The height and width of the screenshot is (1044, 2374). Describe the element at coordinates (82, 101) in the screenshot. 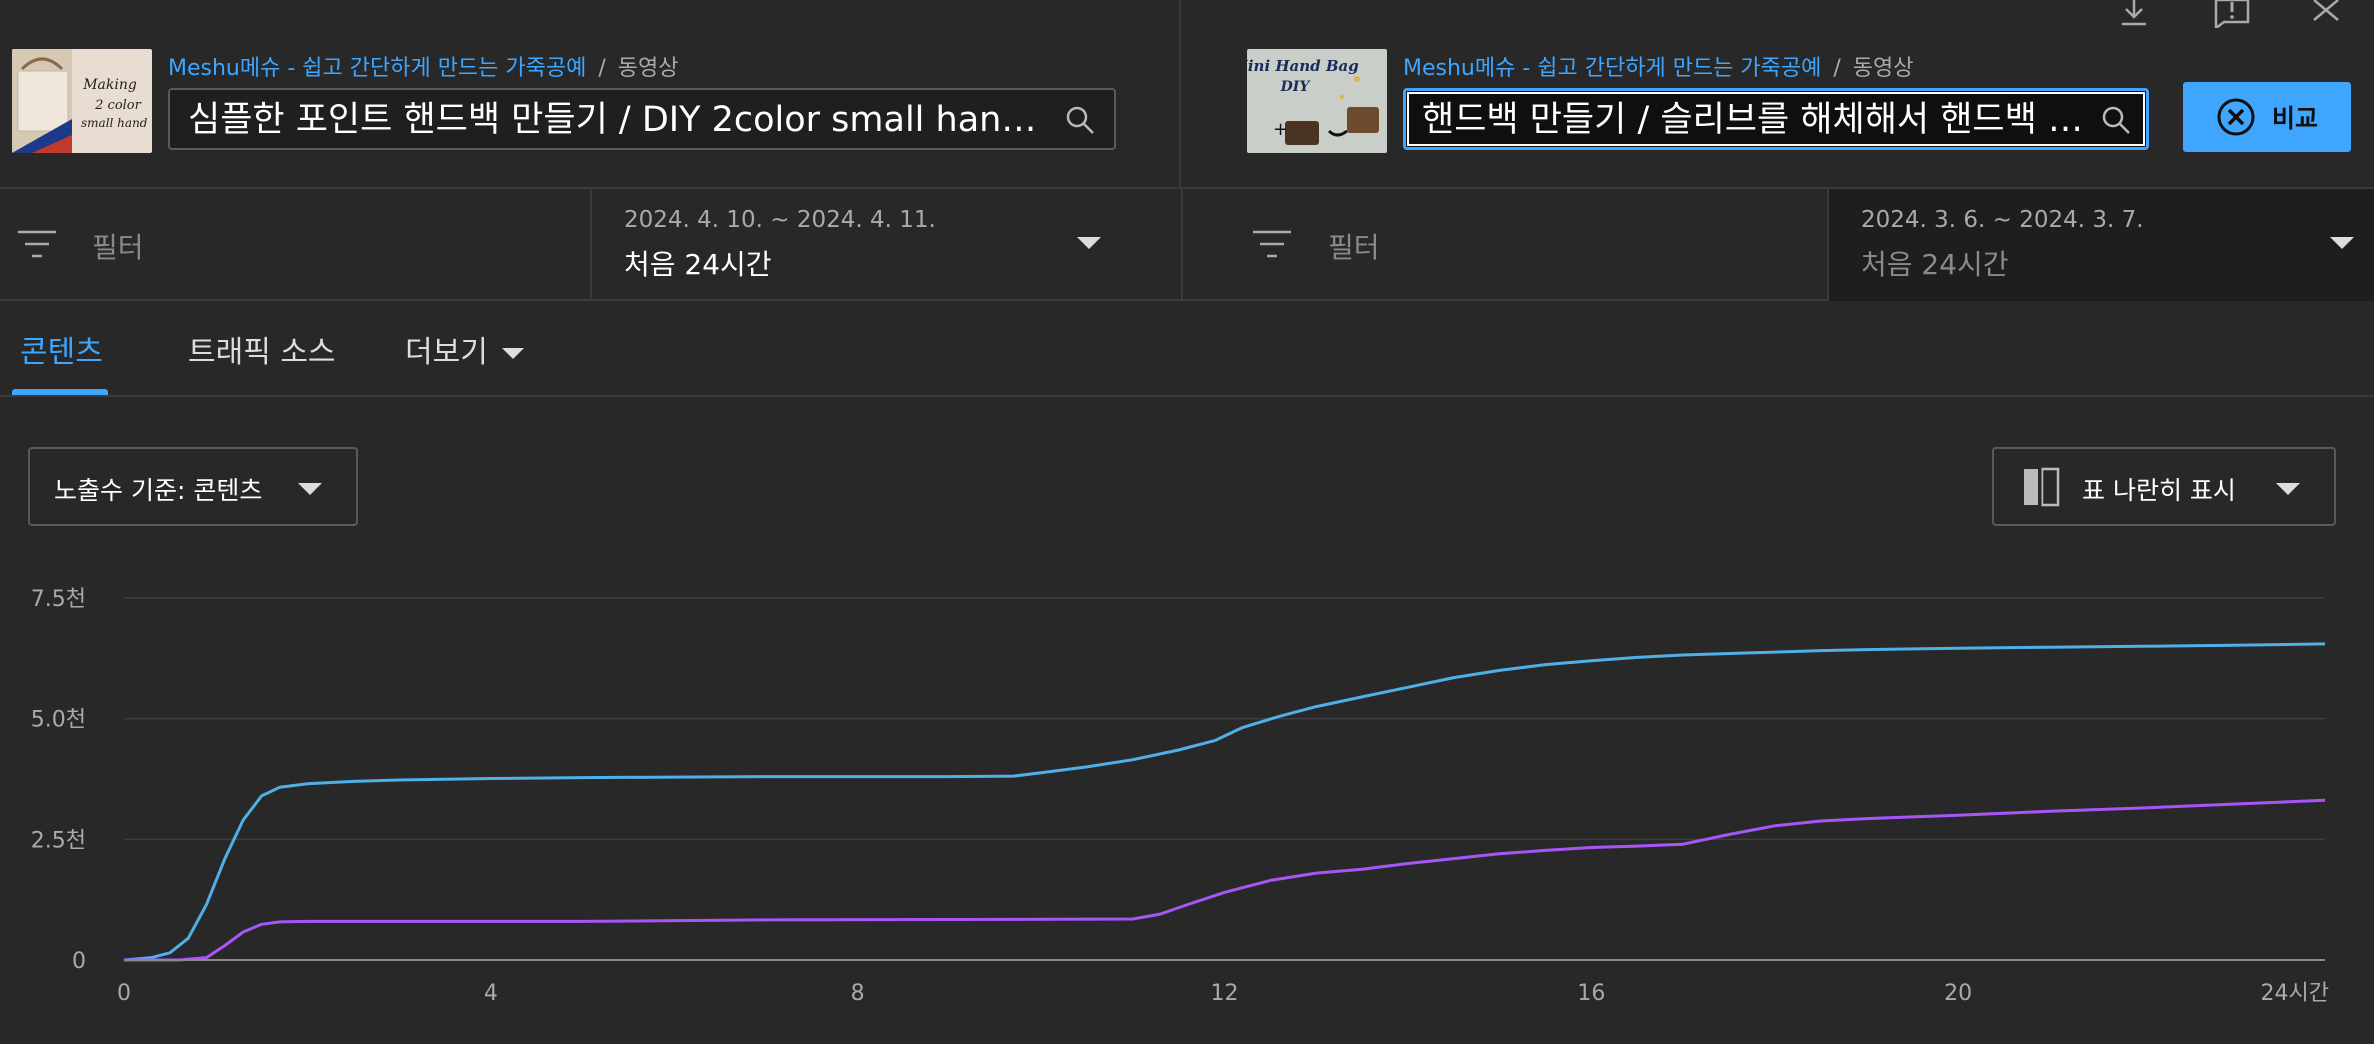

I see `left-video-thumbnail: Making 2 color small hand b` at that location.